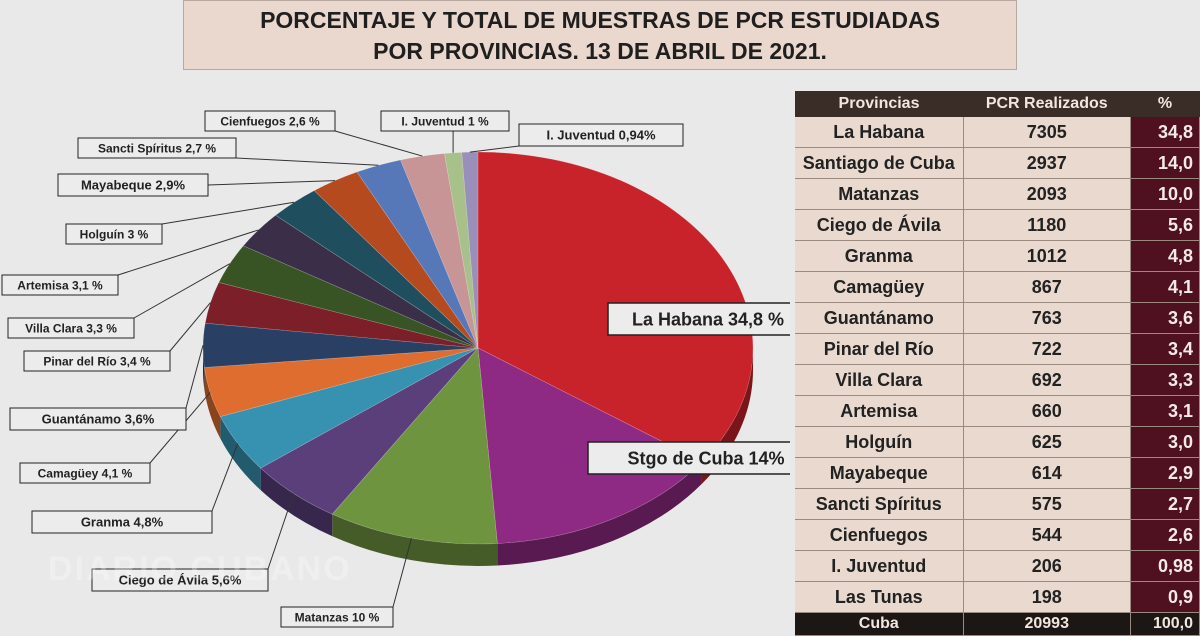 The image size is (1200, 636). I want to click on table-row: Camagüey 867 4,1, so click(997, 287).